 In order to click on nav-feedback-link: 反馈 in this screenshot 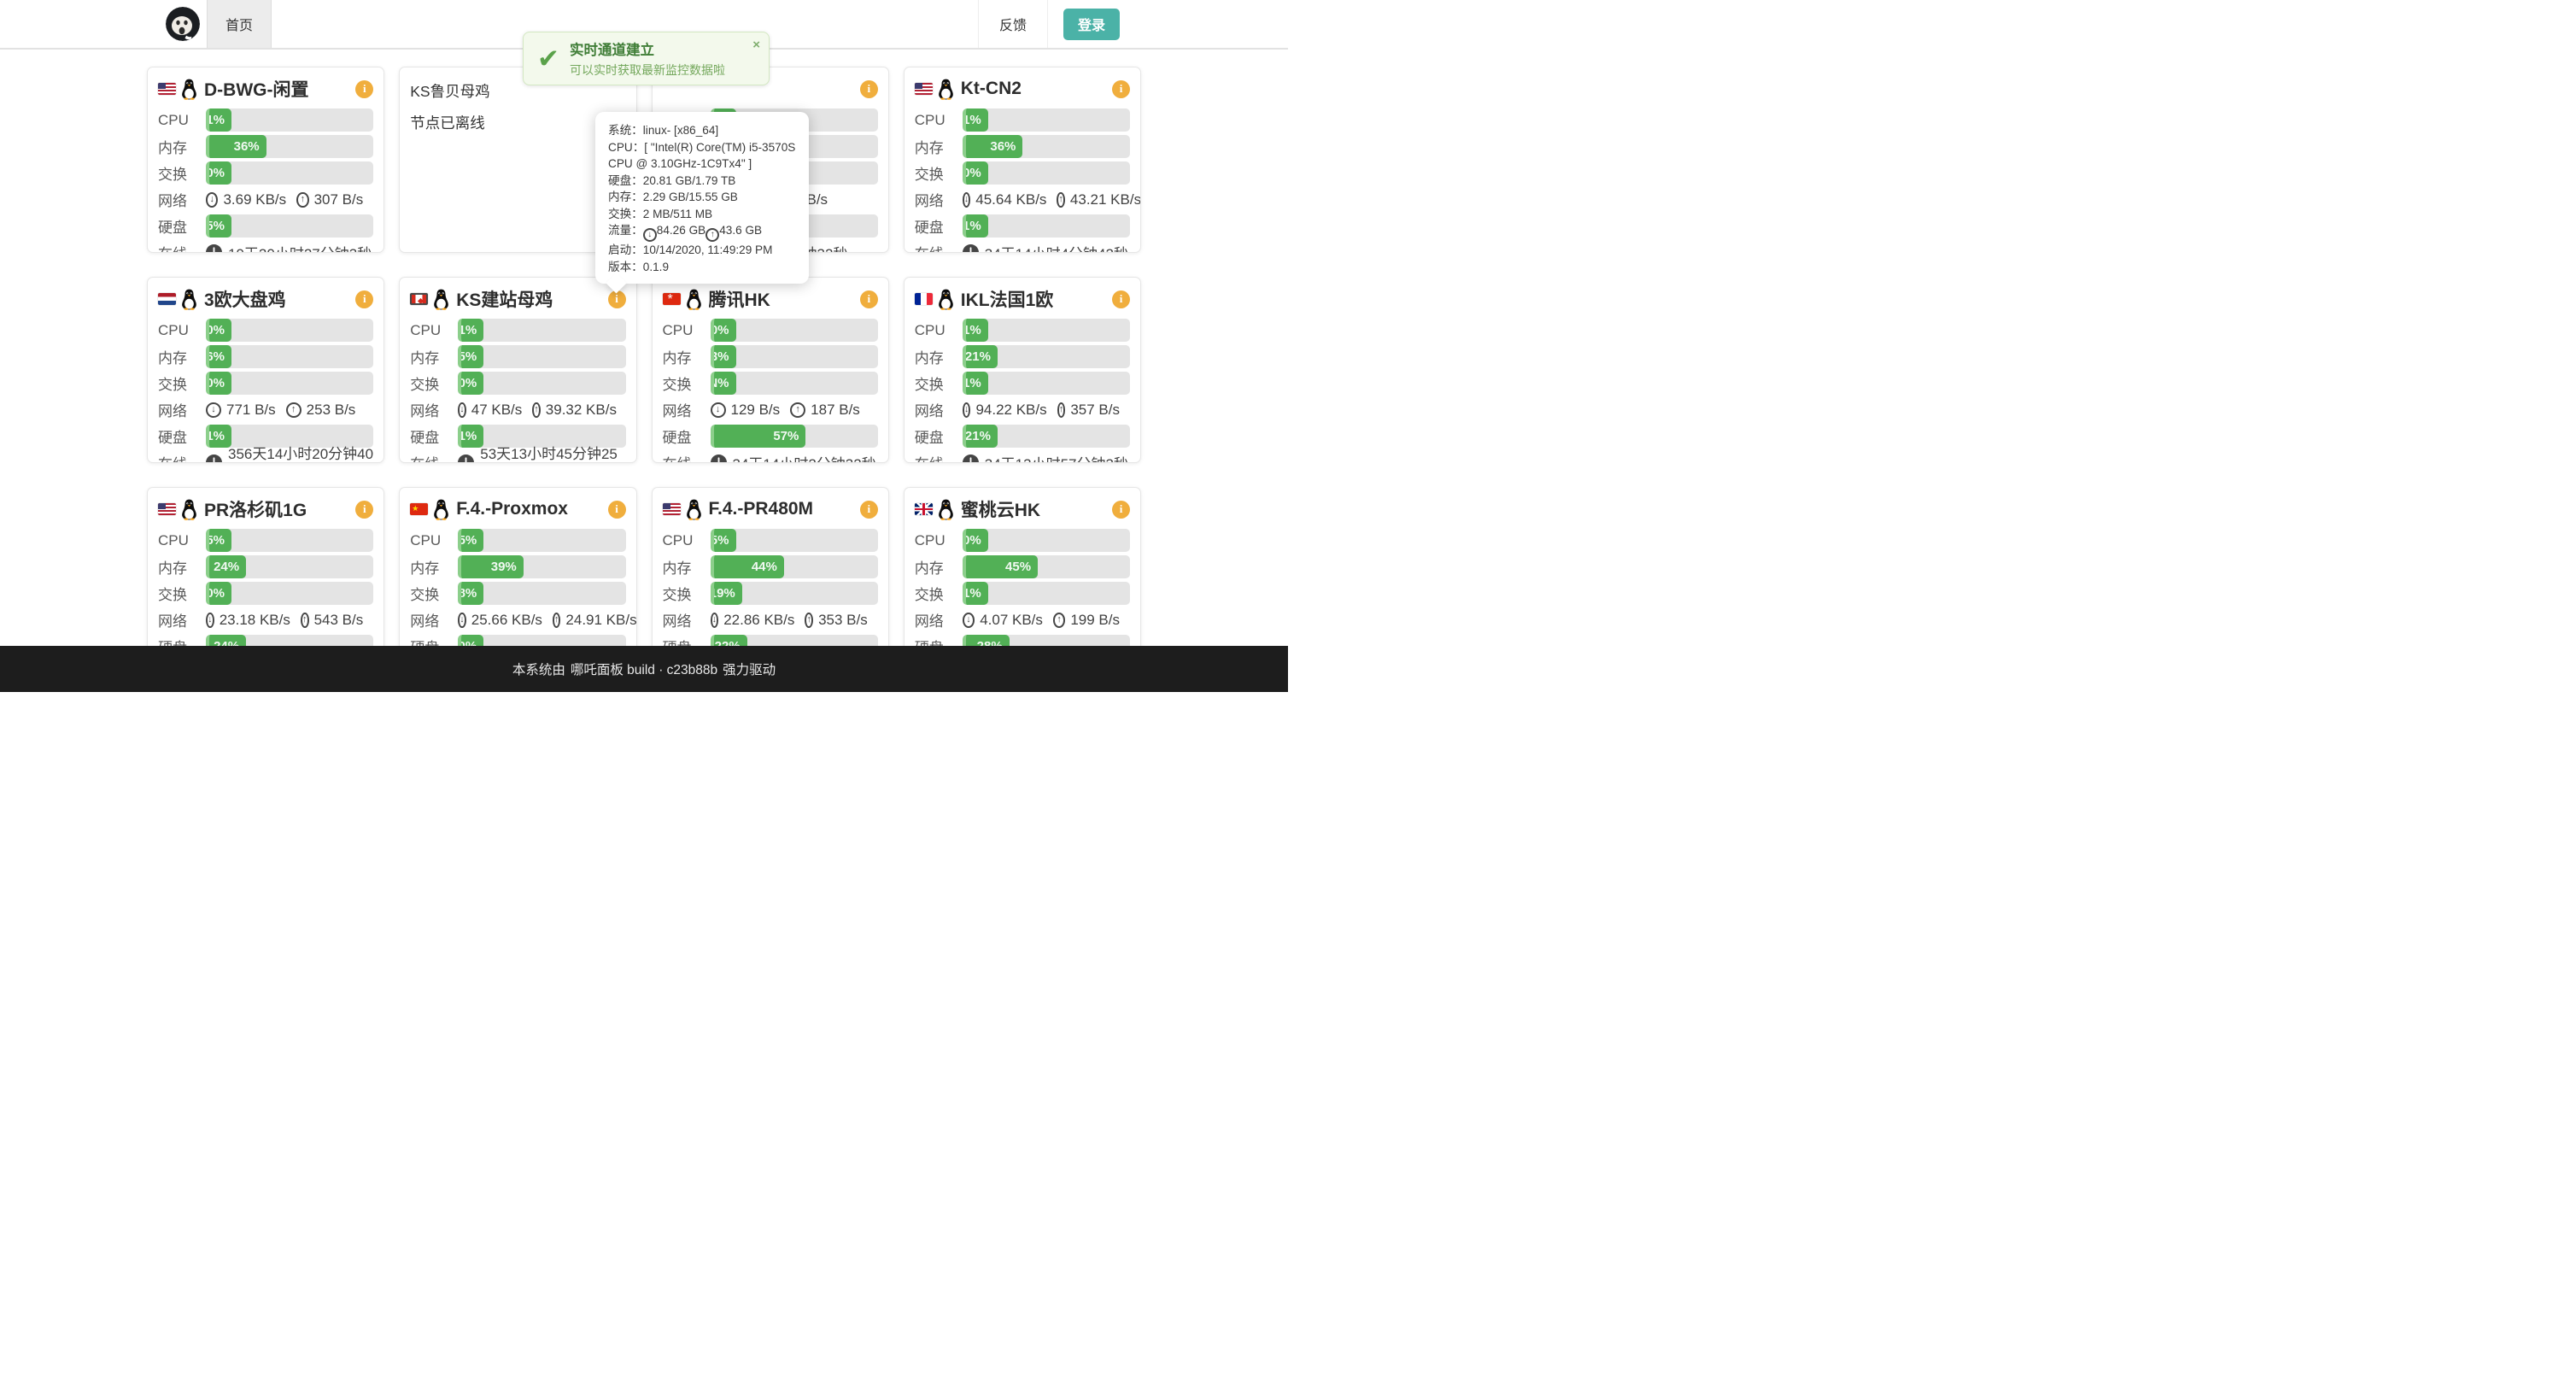, I will do `click(1012, 24)`.